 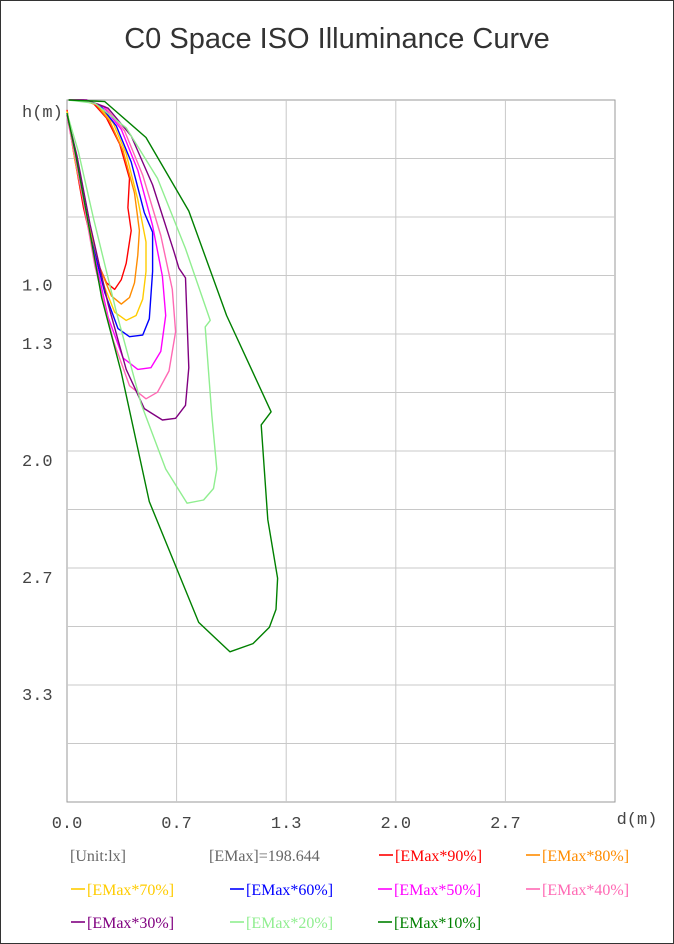 I want to click on iso-curve-30pct, so click(x=128, y=260).